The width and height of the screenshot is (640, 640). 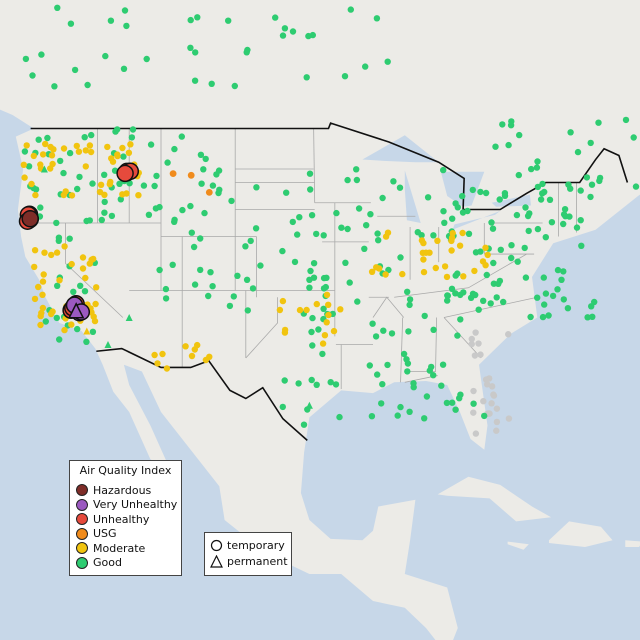 What do you see at coordinates (173, 174) in the screenshot?
I see `monitor-usg` at bounding box center [173, 174].